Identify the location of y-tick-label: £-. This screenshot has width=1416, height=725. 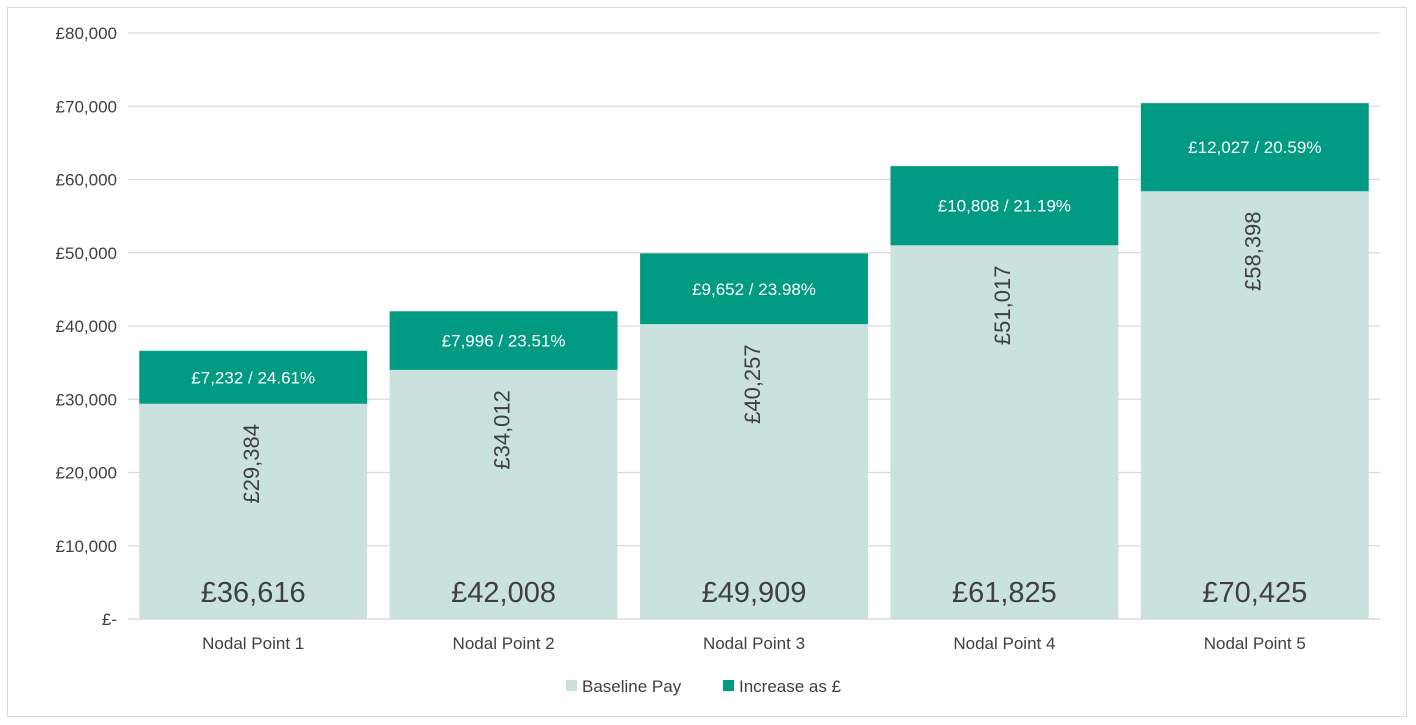
(109, 619).